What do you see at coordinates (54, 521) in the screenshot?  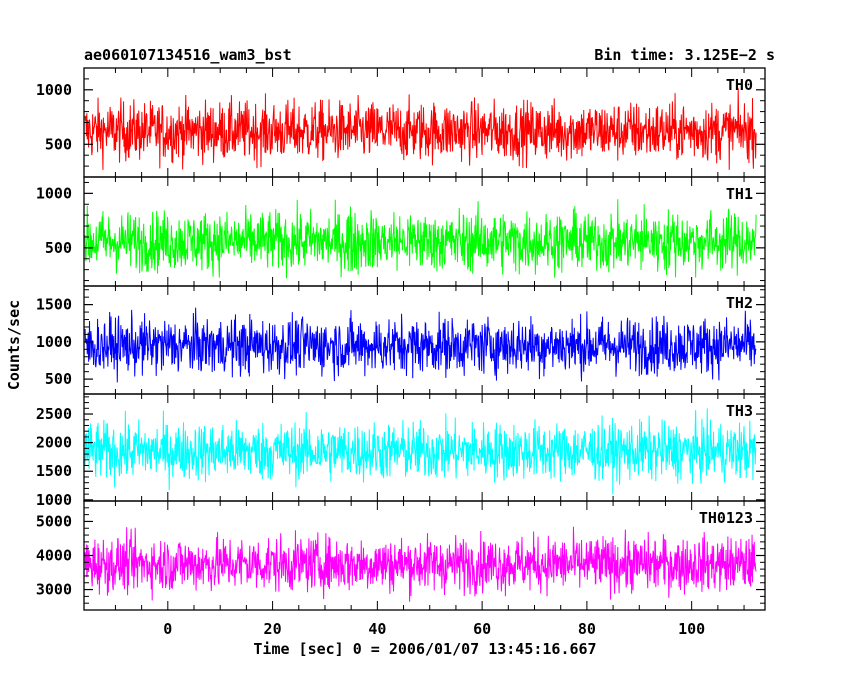 I see `y-tick-label: 5000` at bounding box center [54, 521].